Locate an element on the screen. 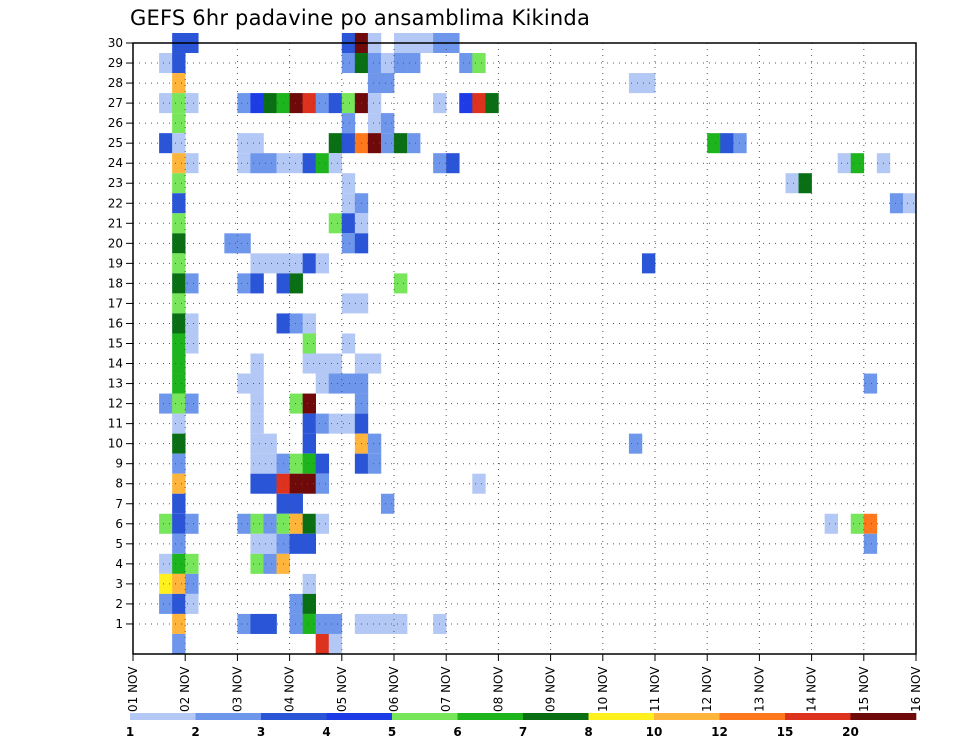 Image resolution: width=960 pixels, height=742 pixels. x-tick-label: 04 NOV is located at coordinates (290, 689).